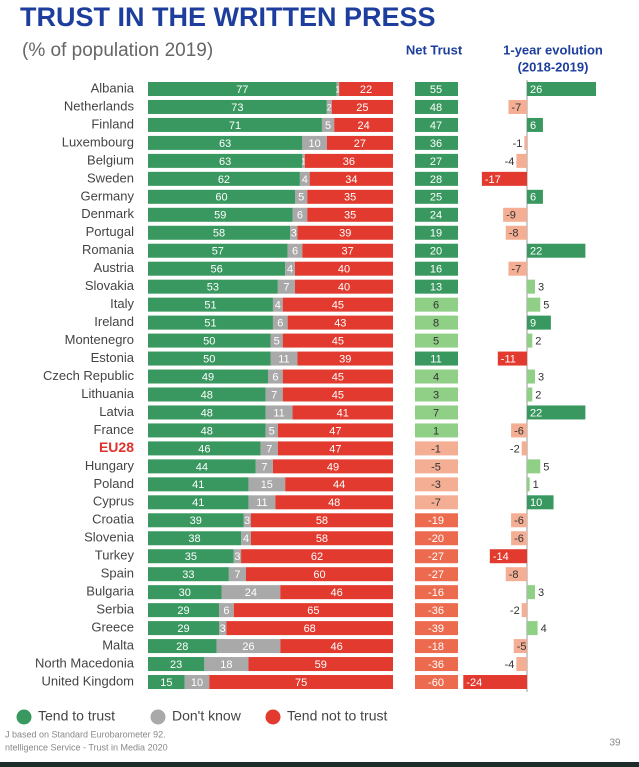  What do you see at coordinates (76, 716) in the screenshot?
I see `legend-label: Tend to trust` at bounding box center [76, 716].